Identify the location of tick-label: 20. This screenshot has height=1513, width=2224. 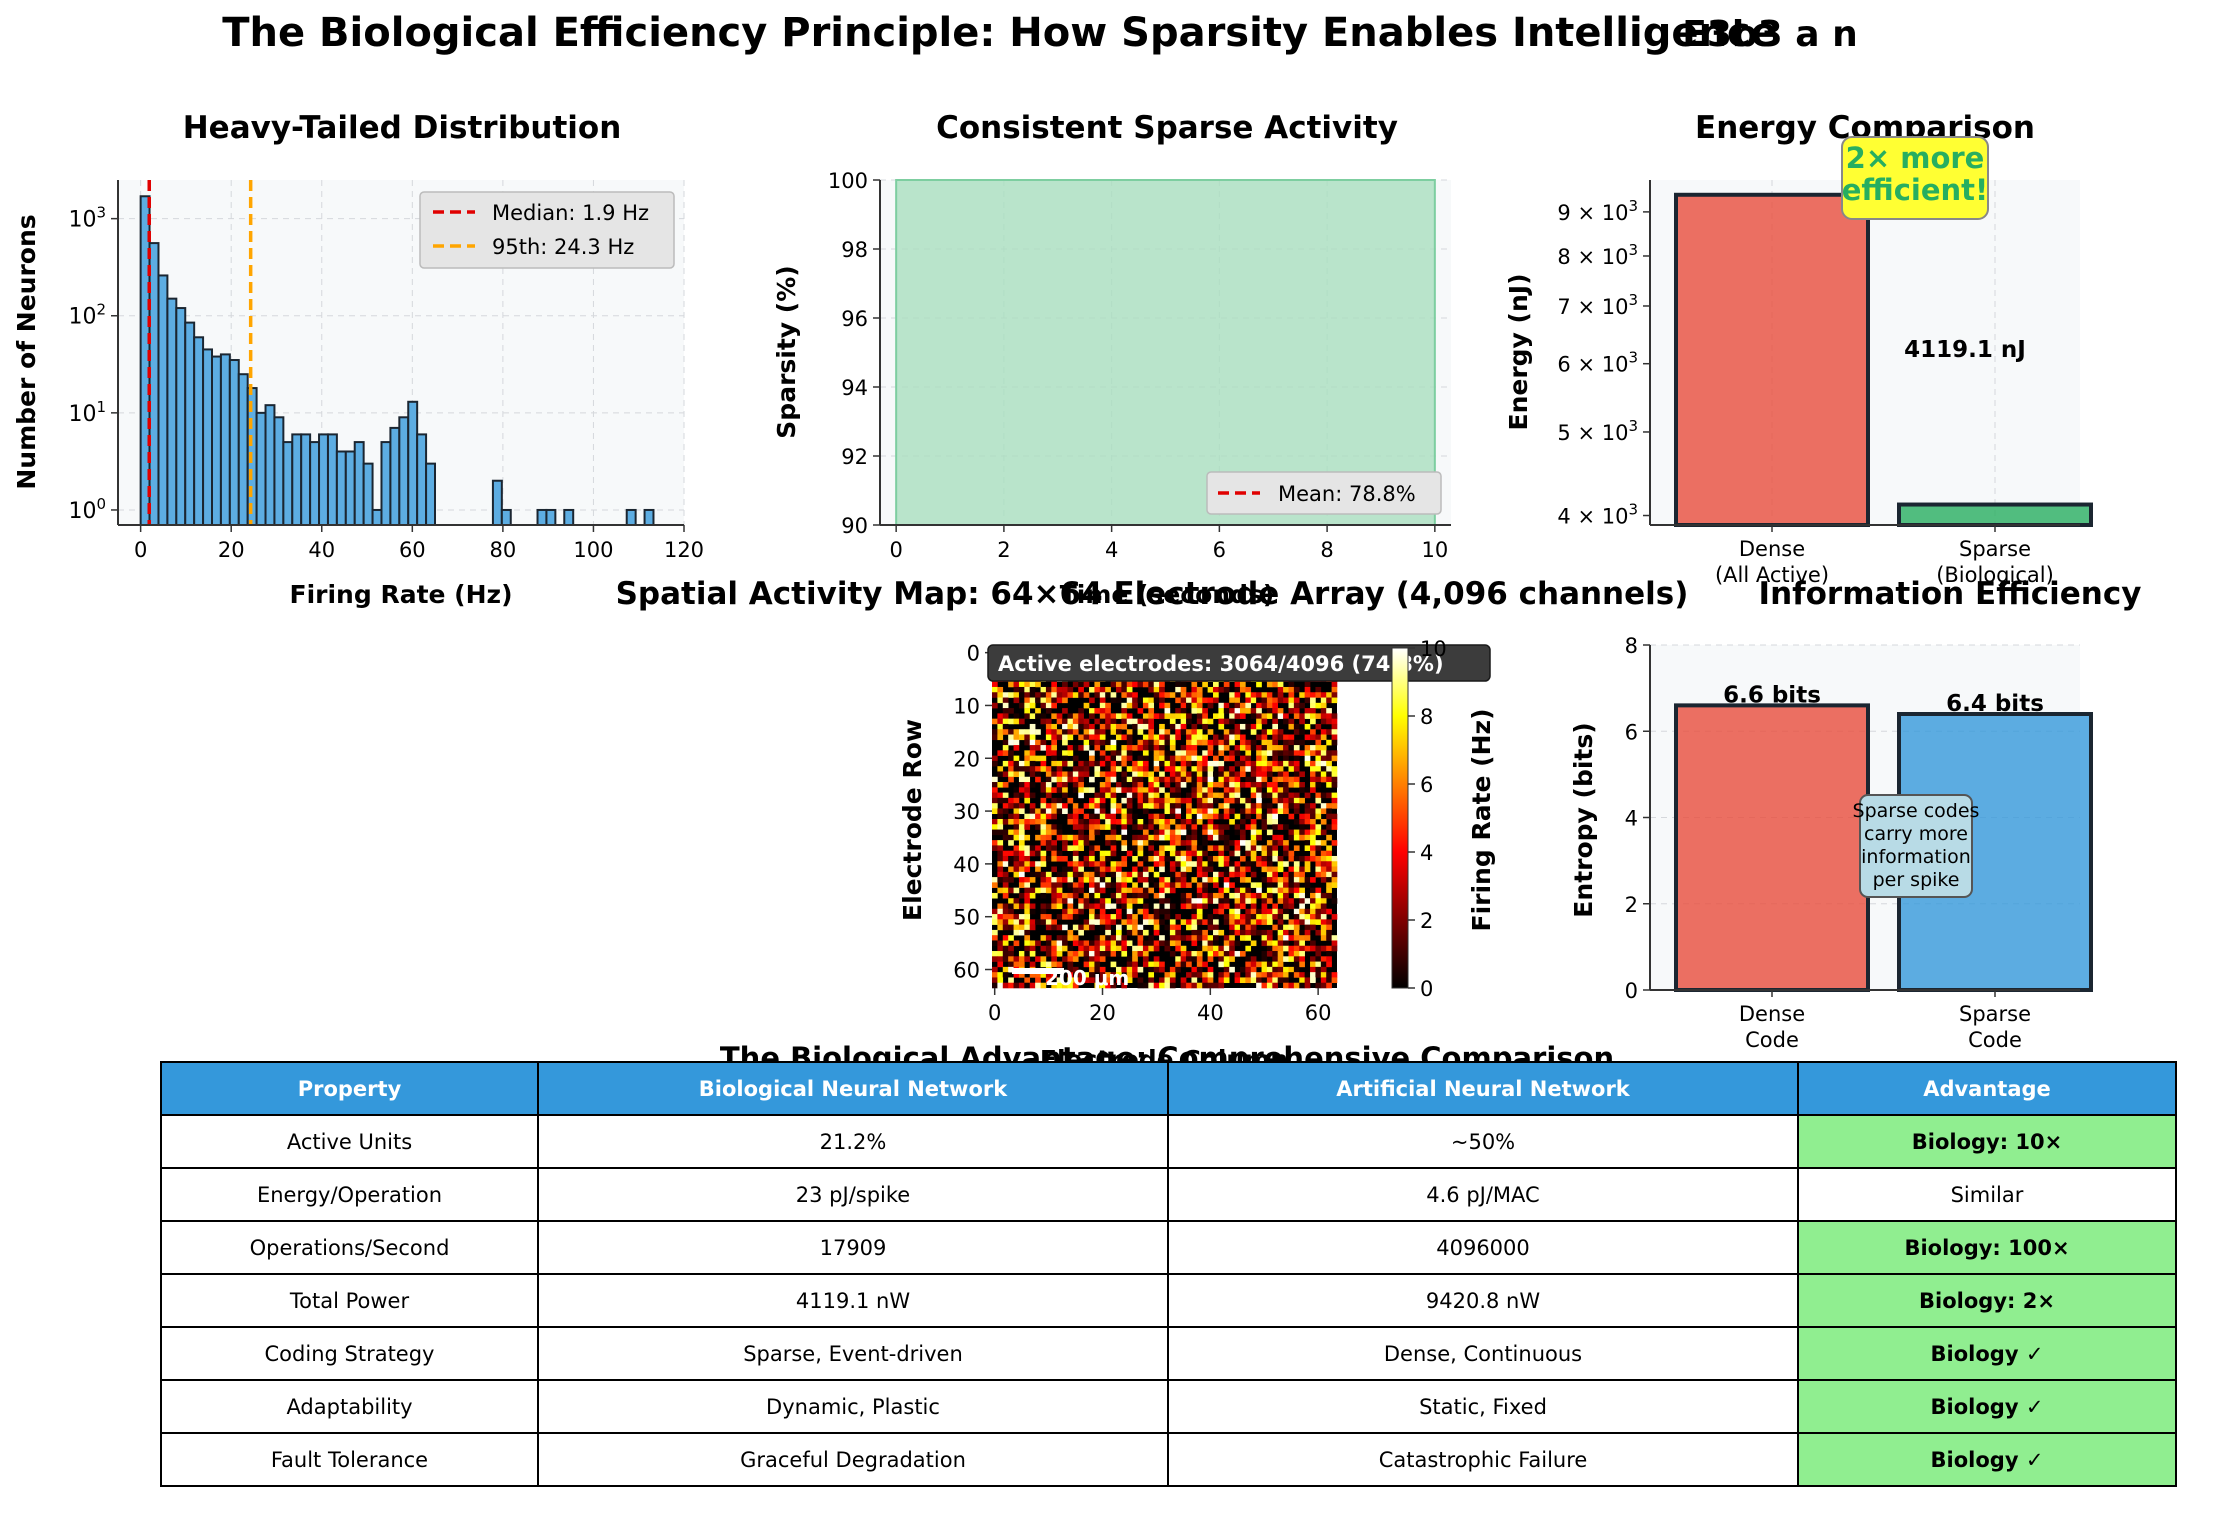
(231, 550).